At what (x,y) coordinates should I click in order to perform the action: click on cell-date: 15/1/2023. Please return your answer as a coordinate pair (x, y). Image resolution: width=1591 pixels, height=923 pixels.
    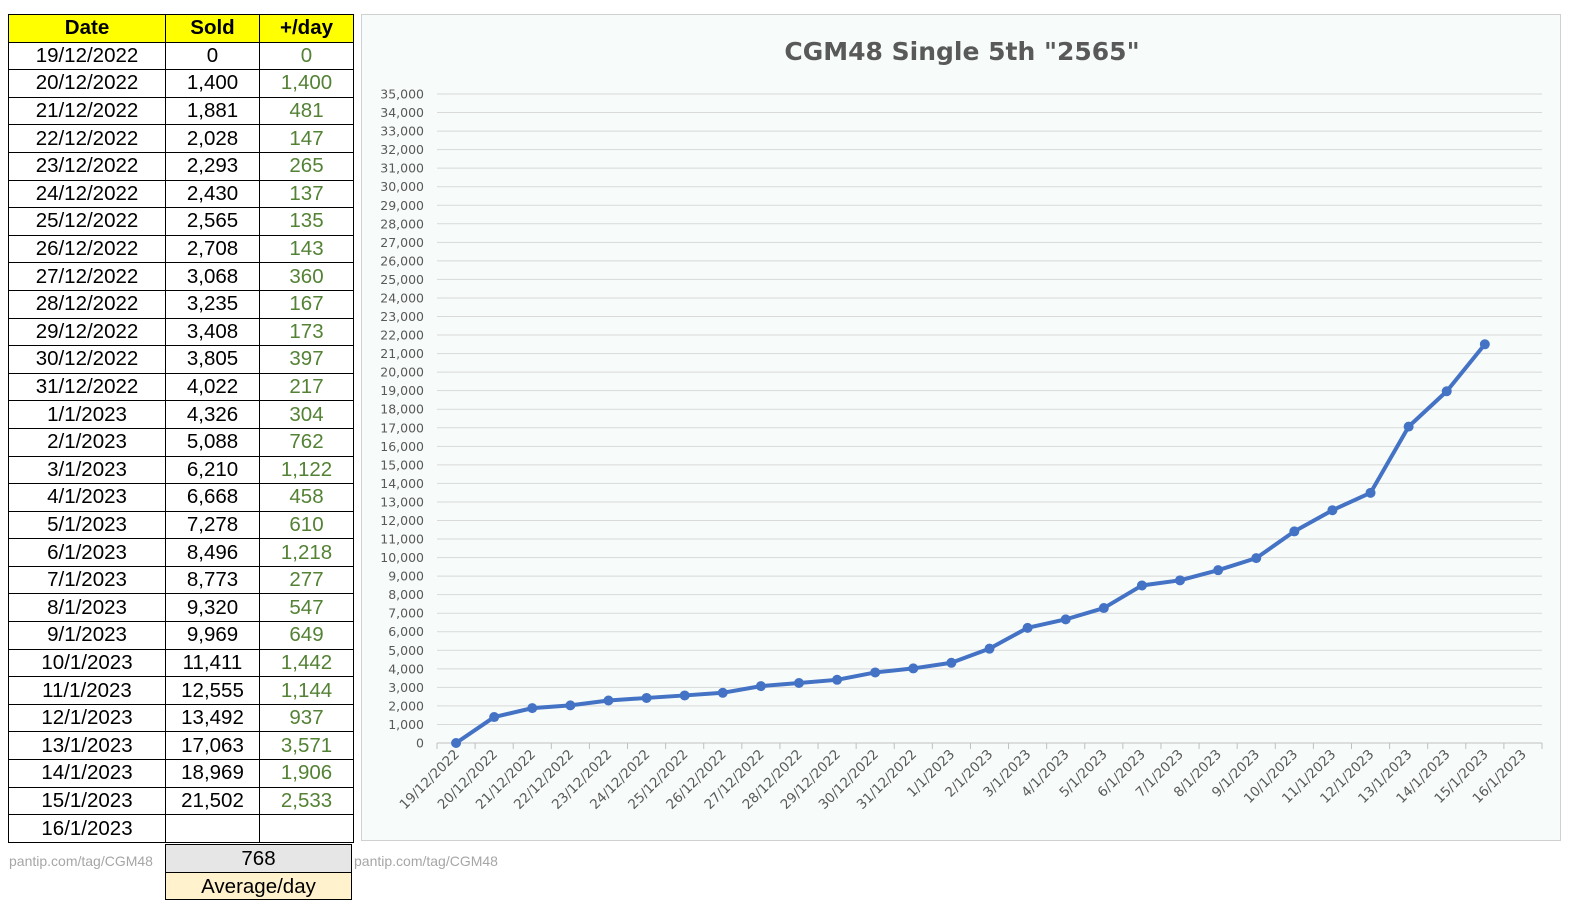
    Looking at the image, I should click on (87, 801).